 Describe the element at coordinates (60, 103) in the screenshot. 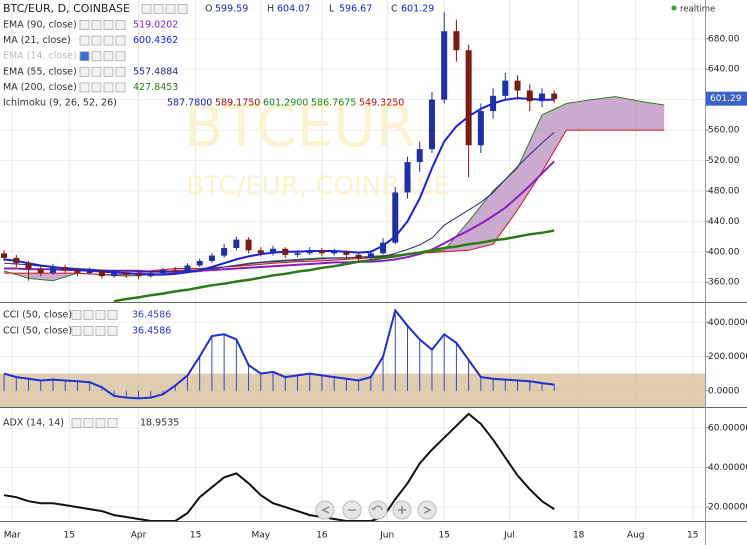

I see `legend-name: Ichimoku (9, 26, 52, 26)` at that location.